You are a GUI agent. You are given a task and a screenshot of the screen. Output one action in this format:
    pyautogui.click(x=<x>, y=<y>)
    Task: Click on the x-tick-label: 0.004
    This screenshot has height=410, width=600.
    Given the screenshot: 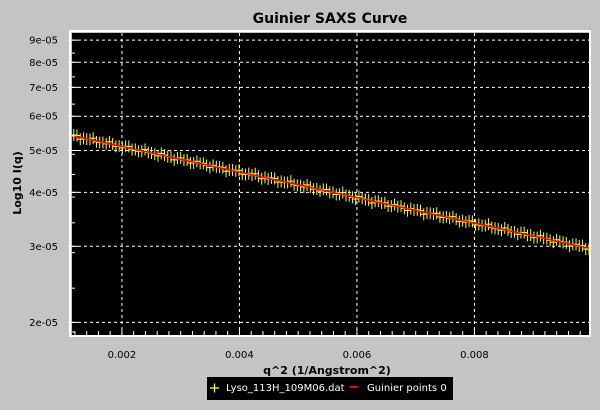 What is the action you would take?
    pyautogui.click(x=239, y=355)
    